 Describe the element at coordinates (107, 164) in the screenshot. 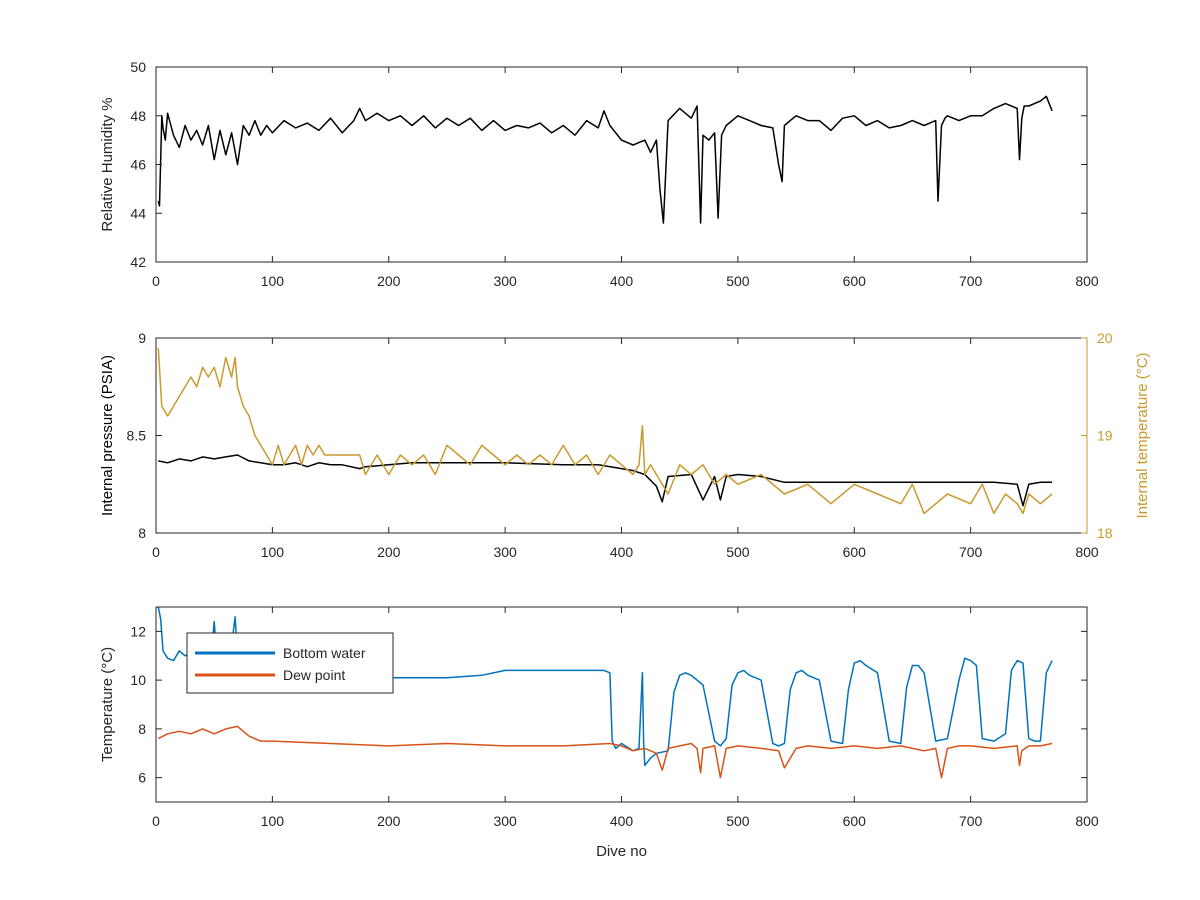

I see `y-axis-label: Relative Humidity %` at that location.